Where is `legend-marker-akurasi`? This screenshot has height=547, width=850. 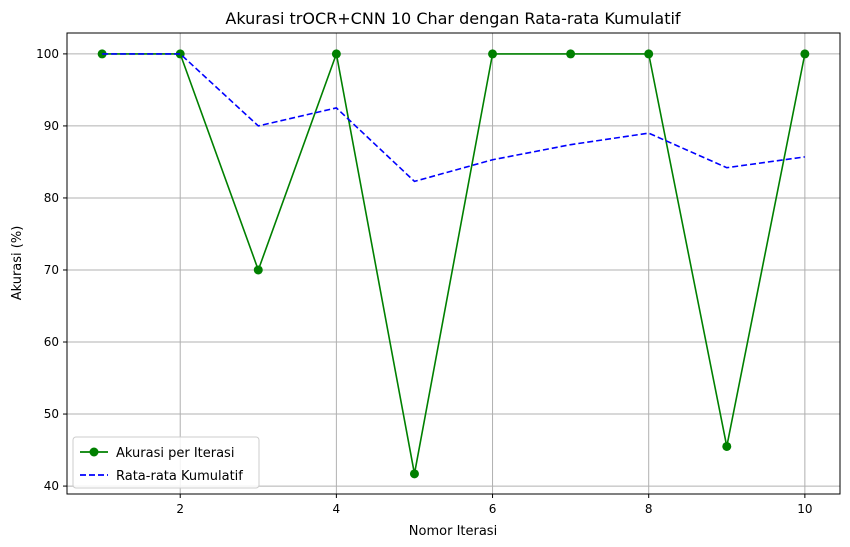 legend-marker-akurasi is located at coordinates (94, 452).